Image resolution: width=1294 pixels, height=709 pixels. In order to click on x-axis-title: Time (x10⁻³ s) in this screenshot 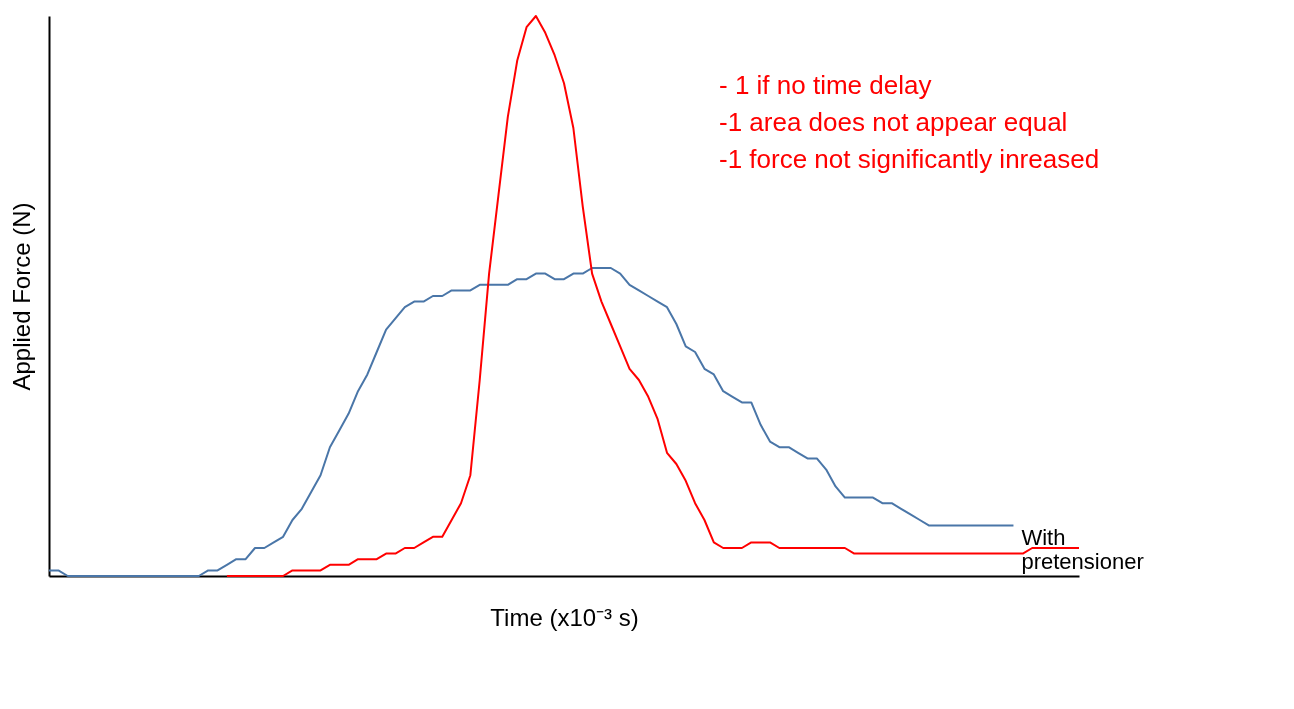, I will do `click(564, 617)`.